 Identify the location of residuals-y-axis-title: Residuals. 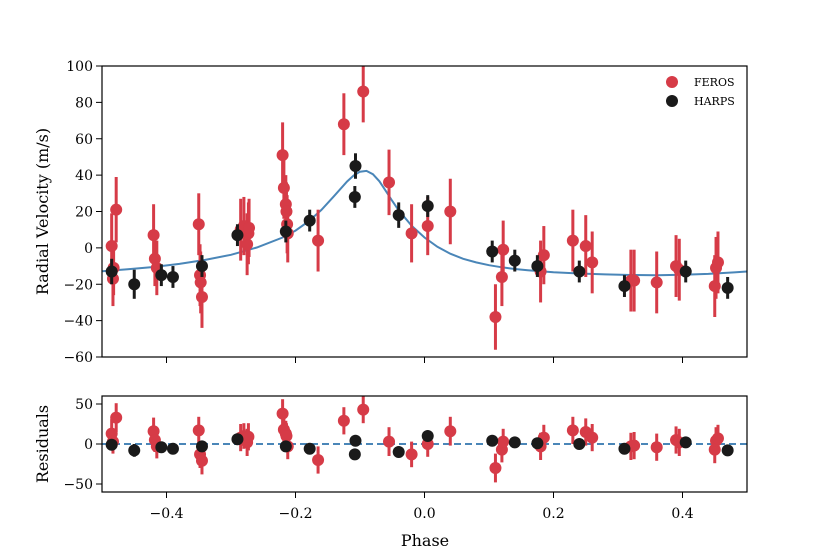
(42, 444).